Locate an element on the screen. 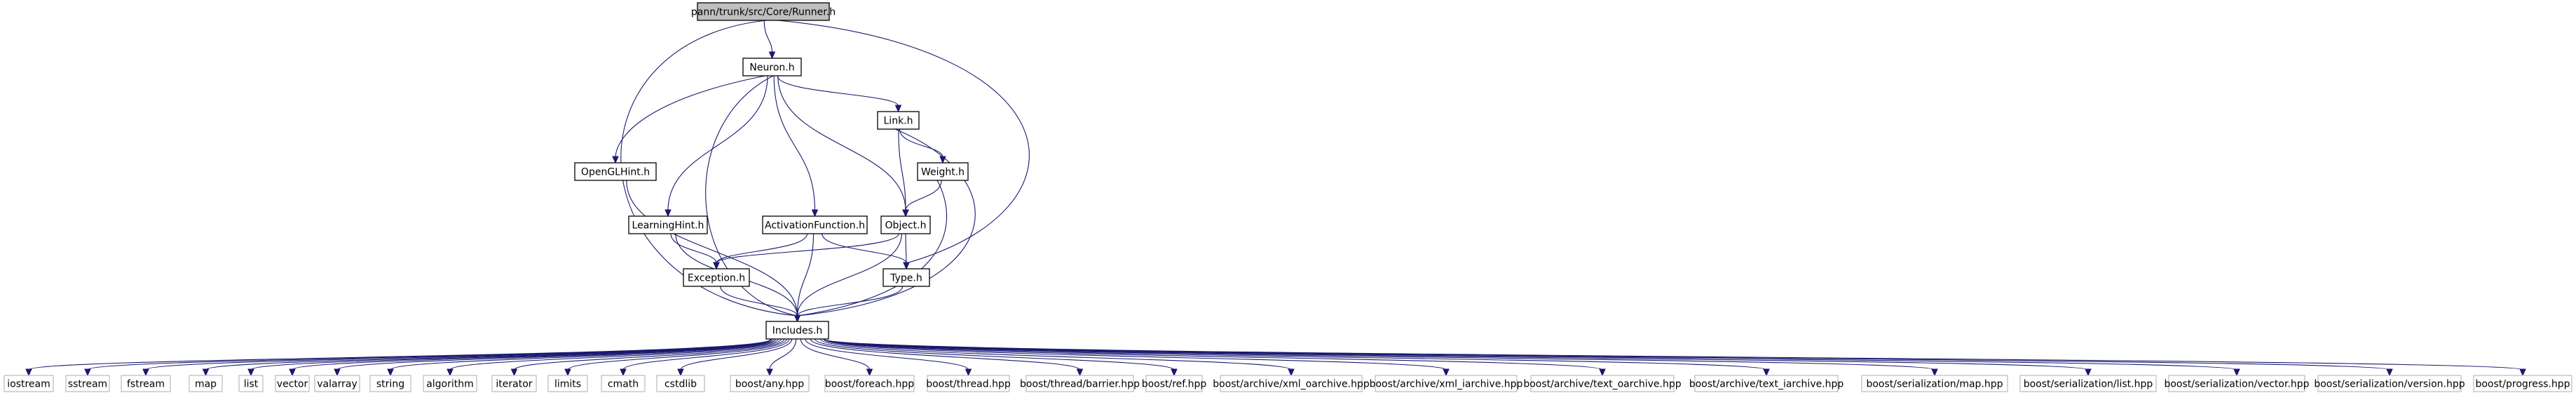 Image resolution: width=2576 pixels, height=393 pixels. node-includes: Includes.h is located at coordinates (797, 330).